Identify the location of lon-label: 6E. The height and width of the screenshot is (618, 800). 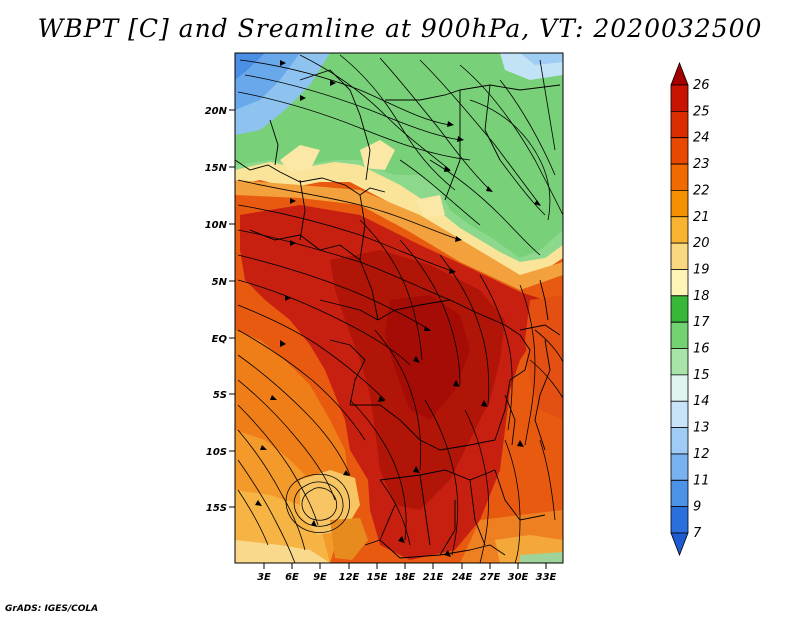
(292, 577).